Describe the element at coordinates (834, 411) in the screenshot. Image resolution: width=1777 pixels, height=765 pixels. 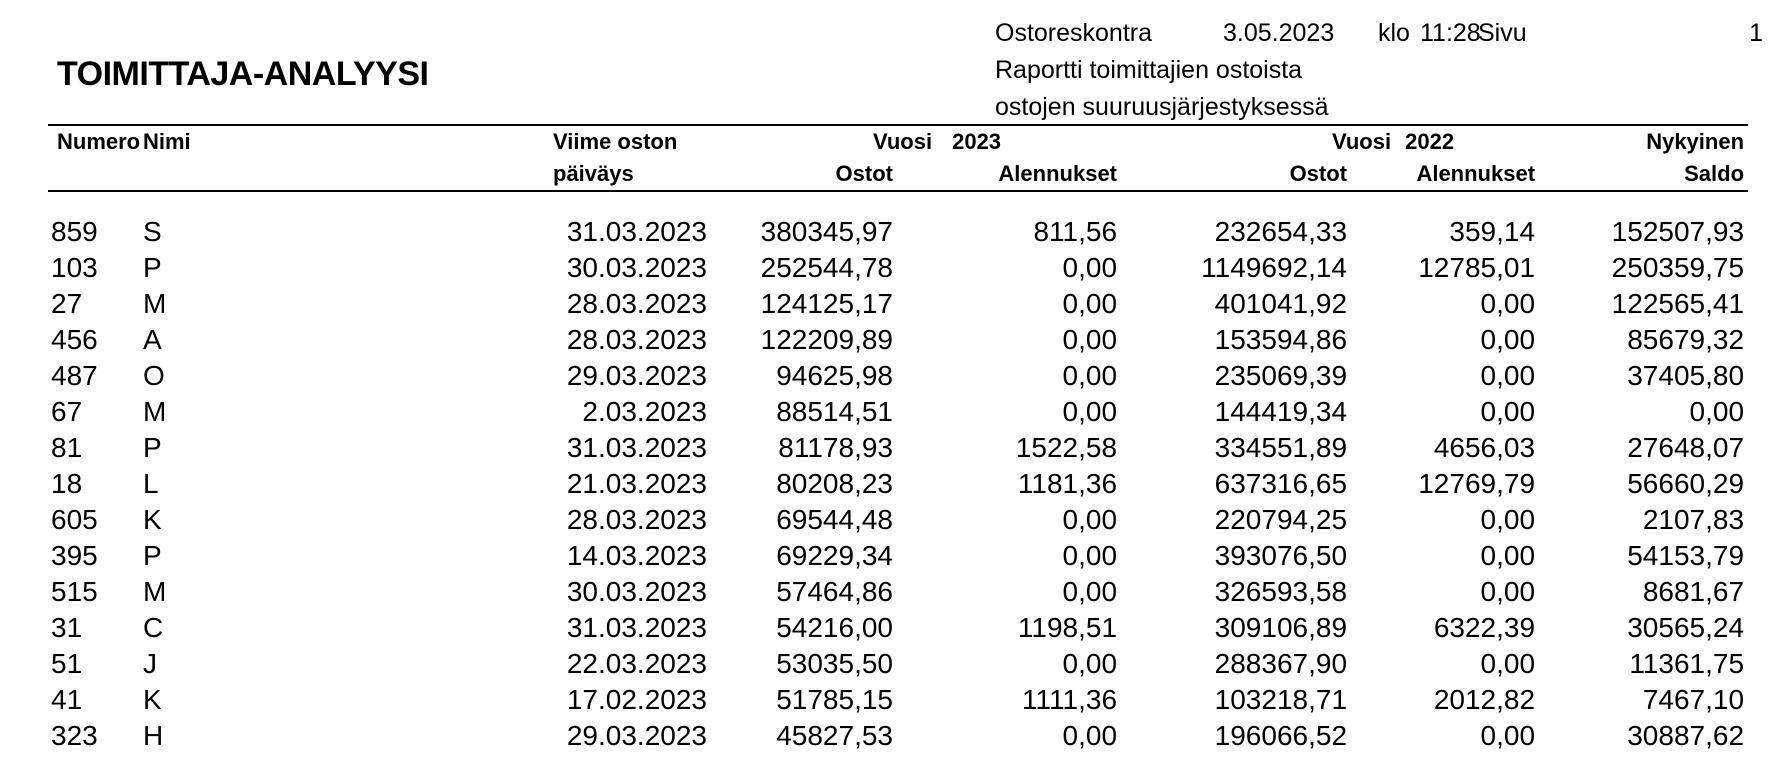
I see `cell-ostot-2023: 88514,51` at that location.